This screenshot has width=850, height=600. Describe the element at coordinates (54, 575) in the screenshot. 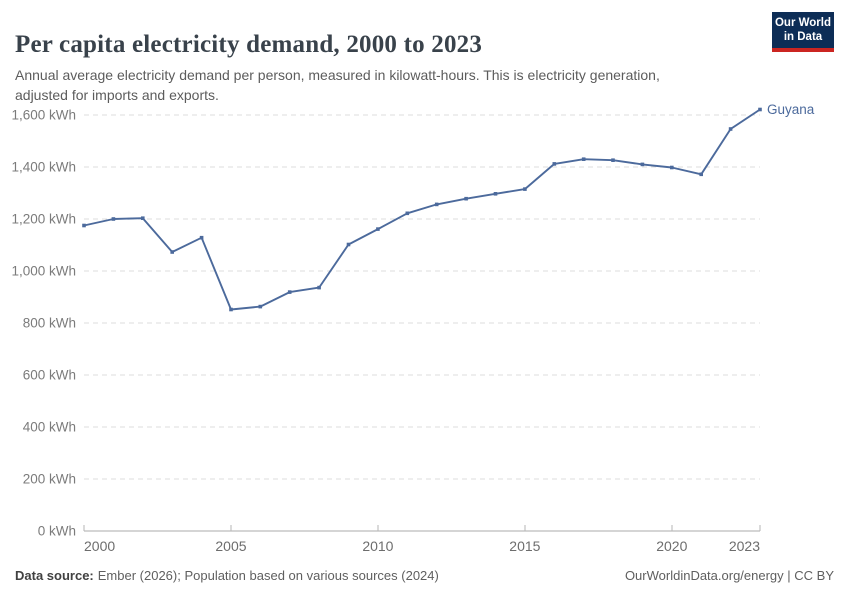

I see `data-source-label: Data source:` at that location.